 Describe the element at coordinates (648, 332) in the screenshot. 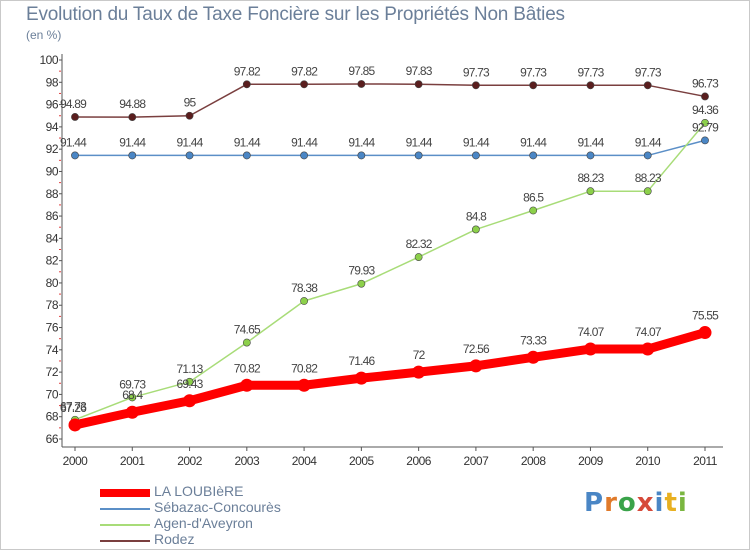

I see `data-label: 74.07` at that location.